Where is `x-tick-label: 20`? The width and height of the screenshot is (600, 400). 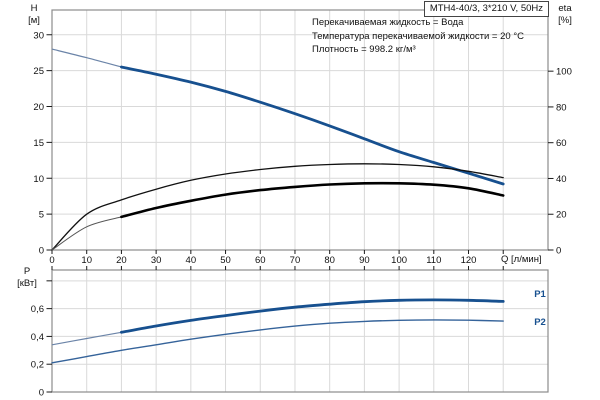
x-tick-label: 20 is located at coordinates (121, 260).